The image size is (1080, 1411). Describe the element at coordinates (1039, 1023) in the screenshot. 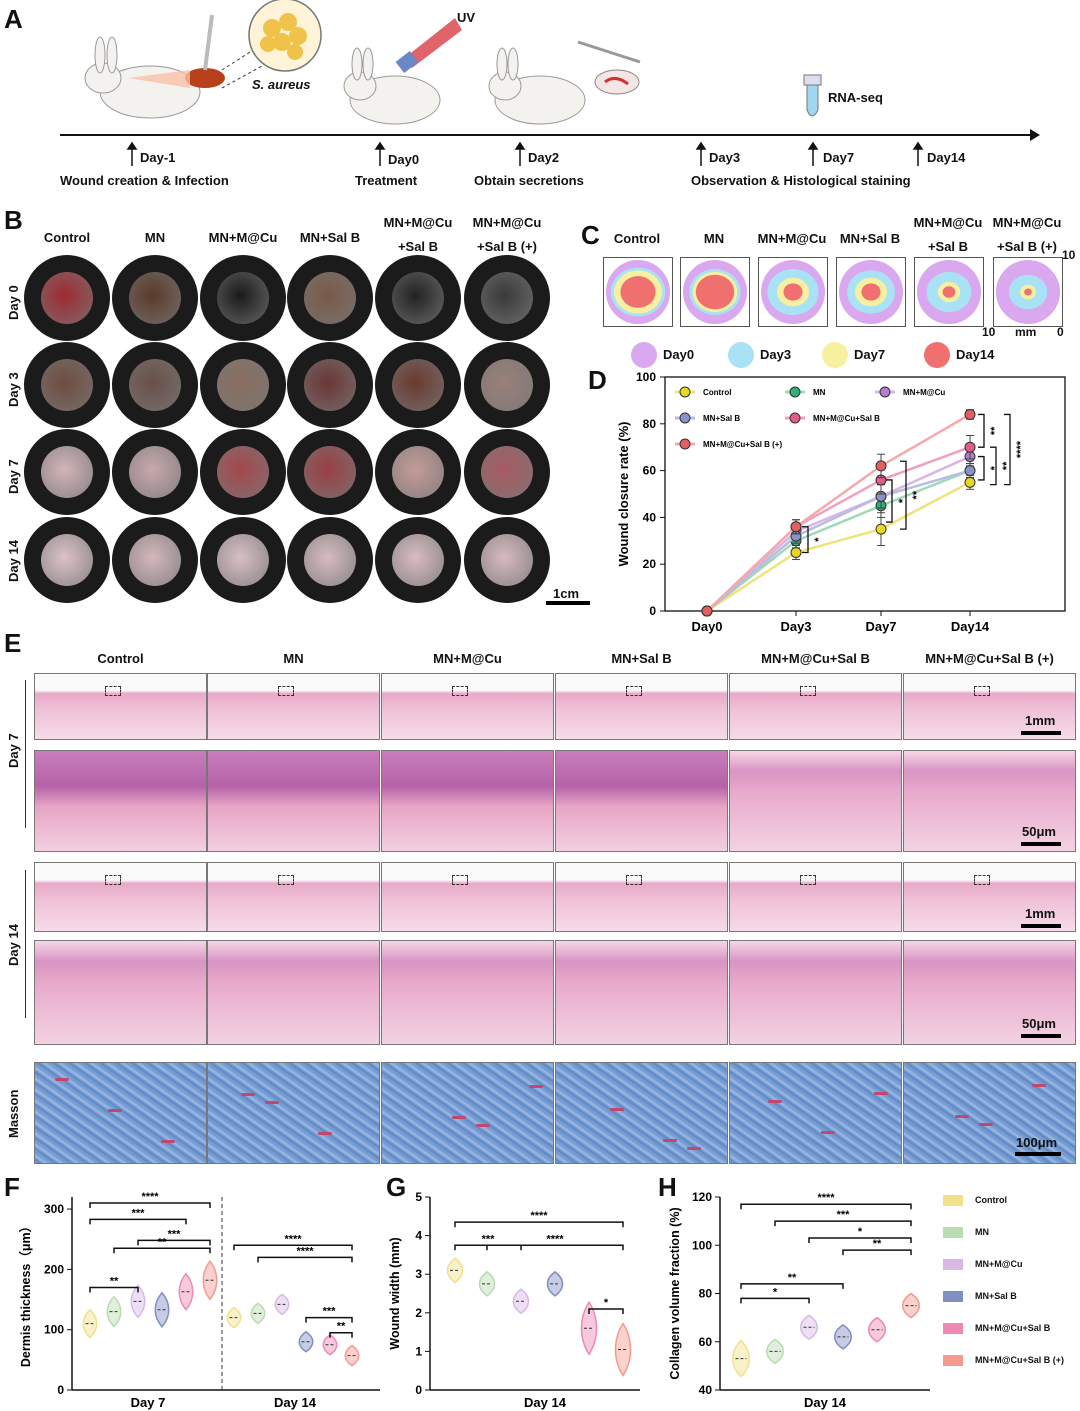

I see `scale-label-e-4: 50μm` at that location.